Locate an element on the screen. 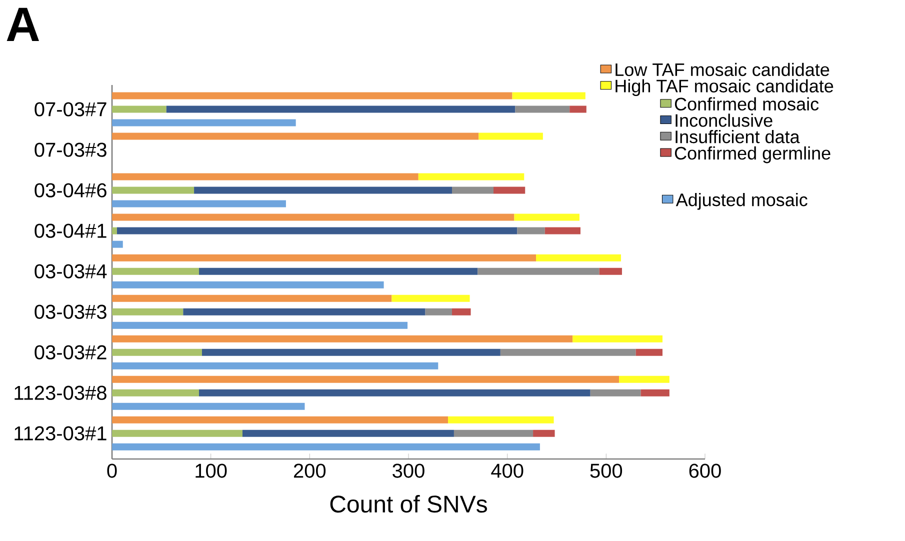  y-tick-label: 1123-03#1 is located at coordinates (60, 433).